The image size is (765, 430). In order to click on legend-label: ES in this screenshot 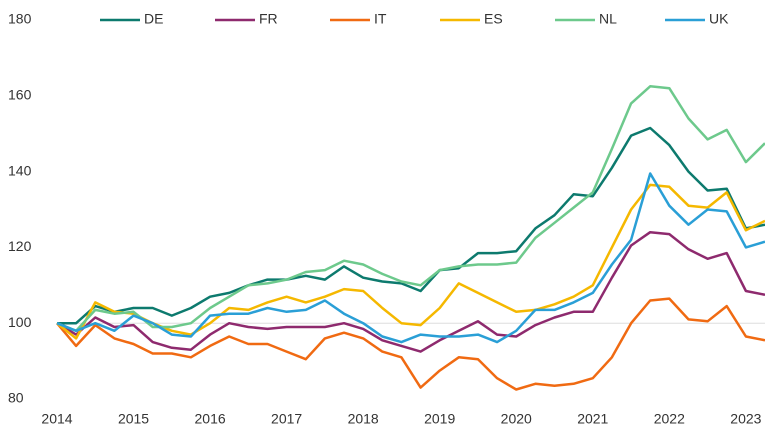, I will do `click(493, 19)`.